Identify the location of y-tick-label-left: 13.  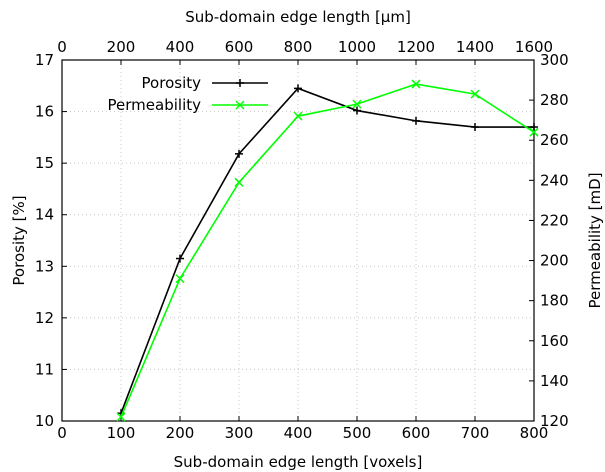
(44, 266).